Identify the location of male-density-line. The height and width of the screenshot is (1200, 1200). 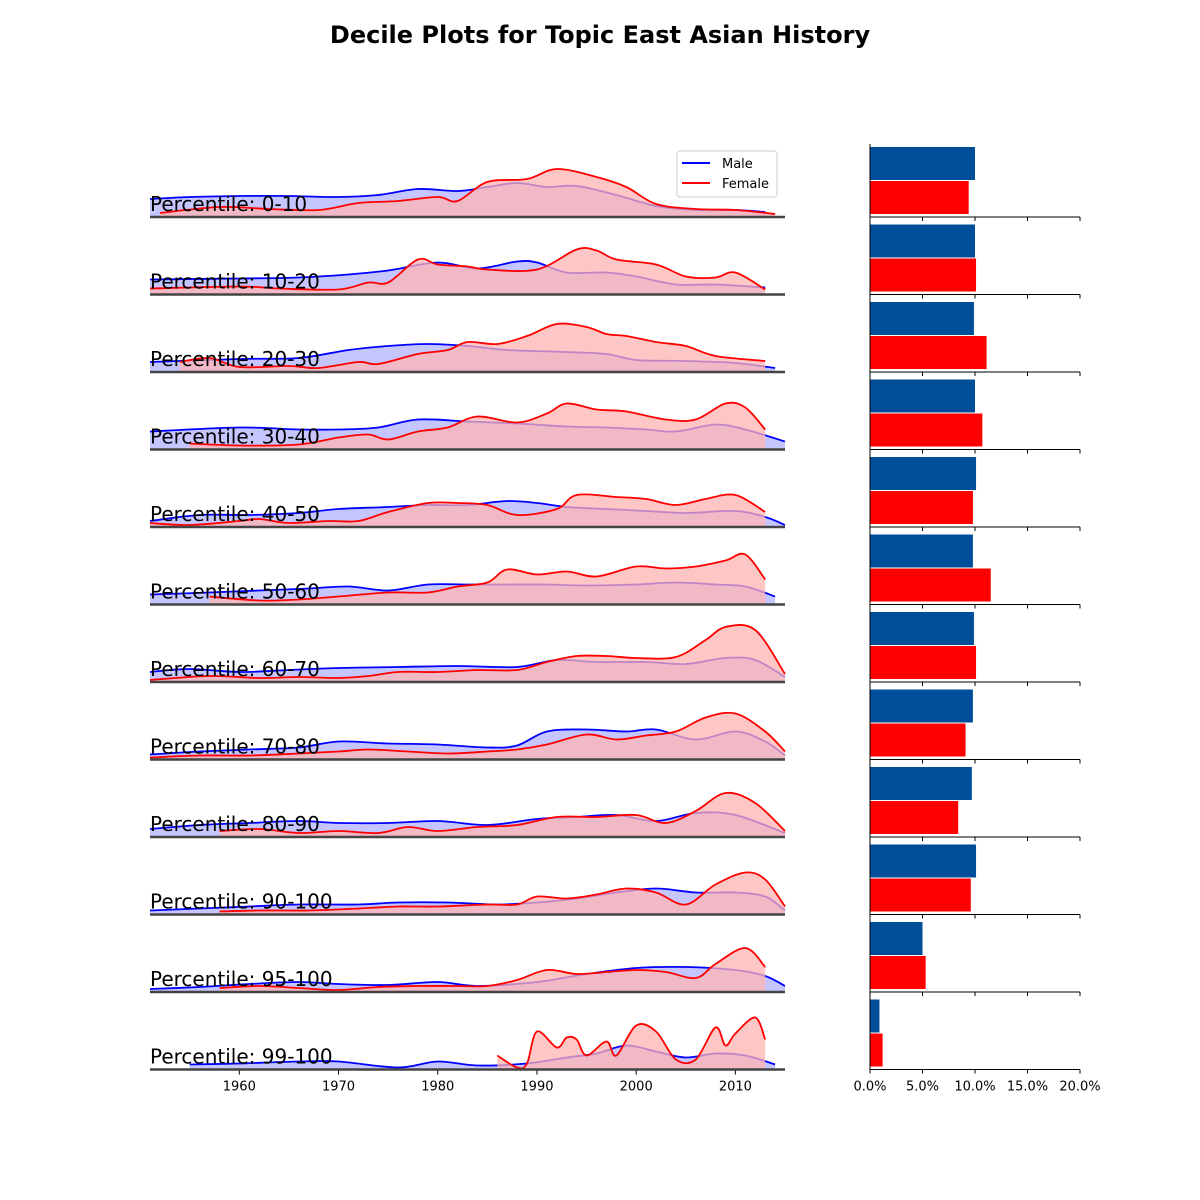
(467, 822).